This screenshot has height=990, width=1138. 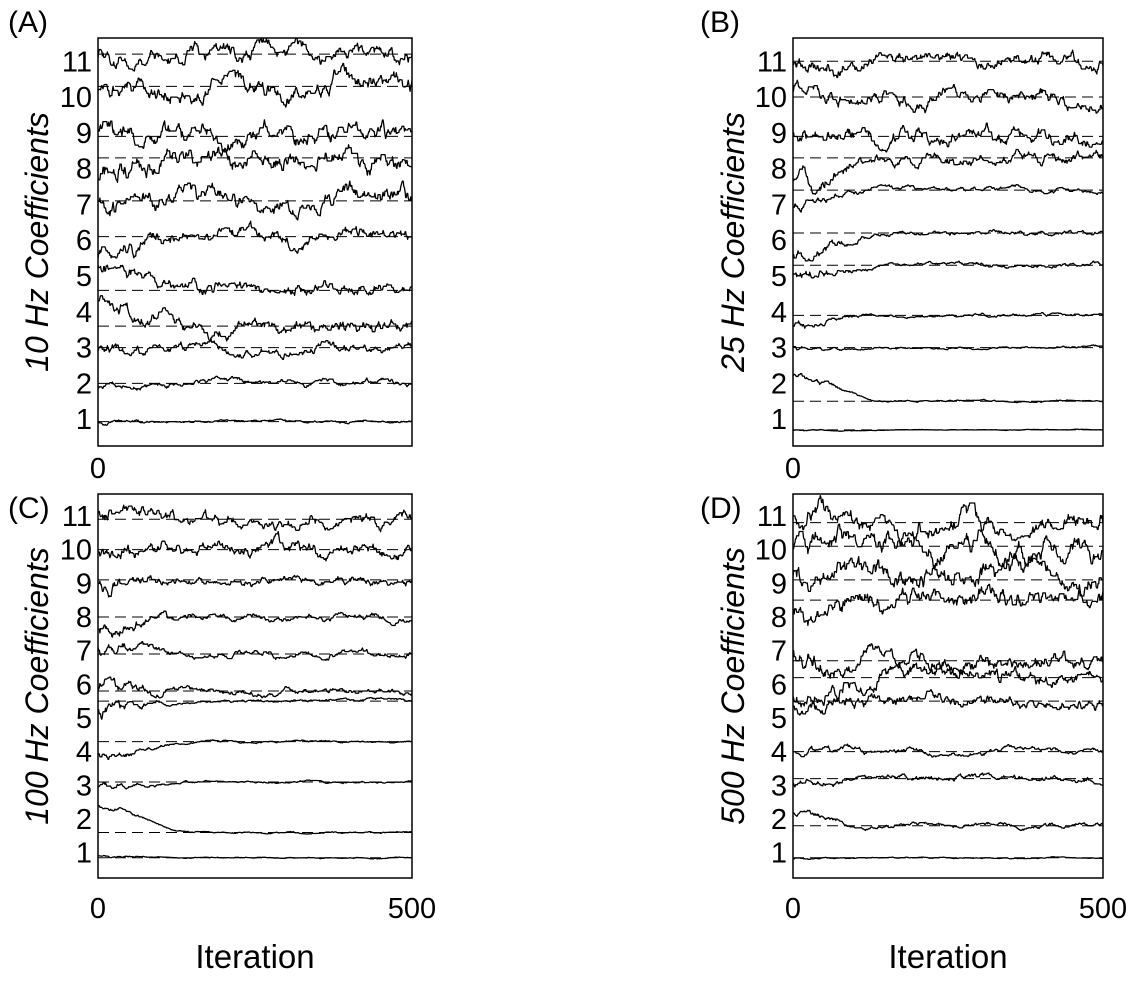 I want to click on panel-label: (C), so click(x=29, y=508).